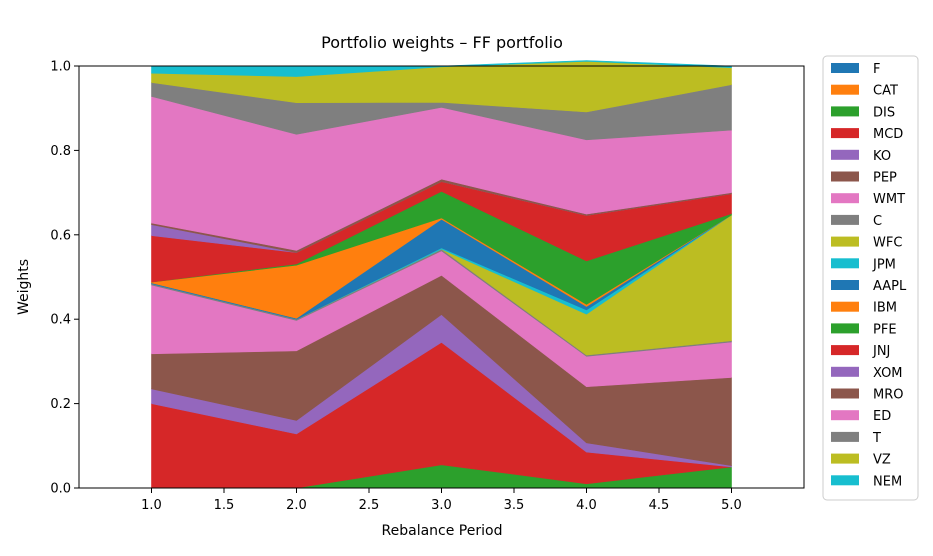 Image resolution: width=933 pixels, height=556 pixels. I want to click on legend-label-pfe: PFE, so click(885, 329).